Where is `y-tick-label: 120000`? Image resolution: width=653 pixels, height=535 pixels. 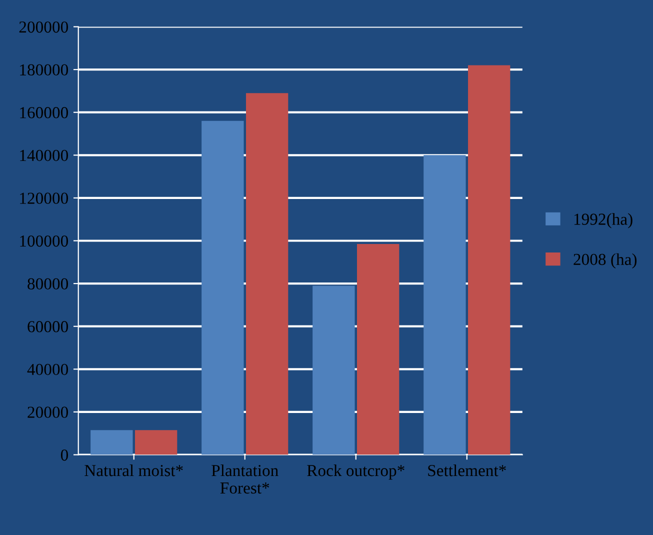 y-tick-label: 120000 is located at coordinates (44, 198).